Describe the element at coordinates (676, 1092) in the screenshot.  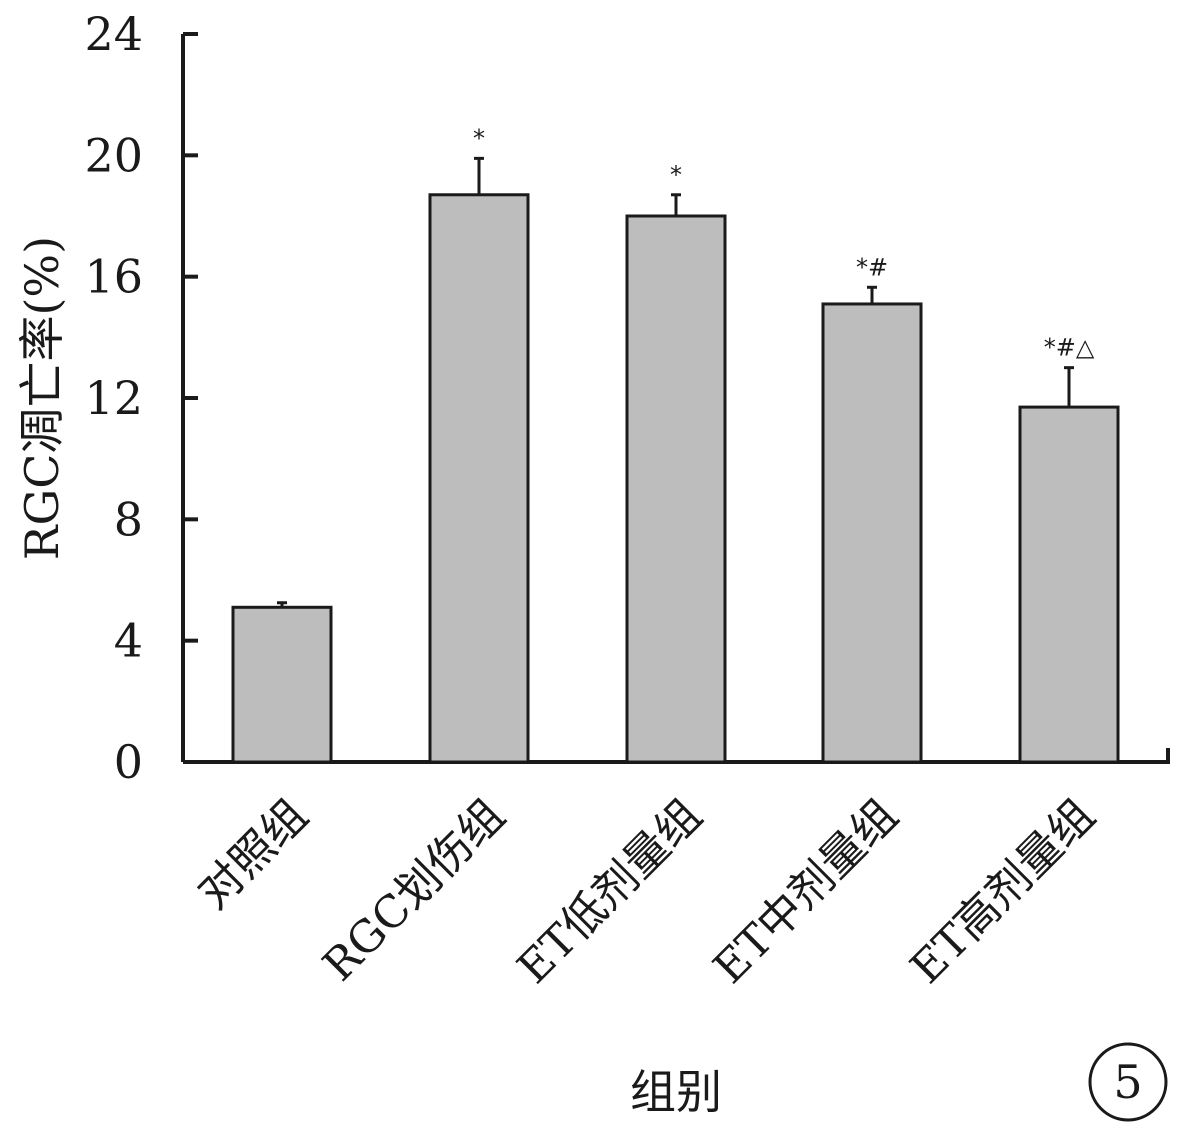
I see `x-axis-title: 组别` at that location.